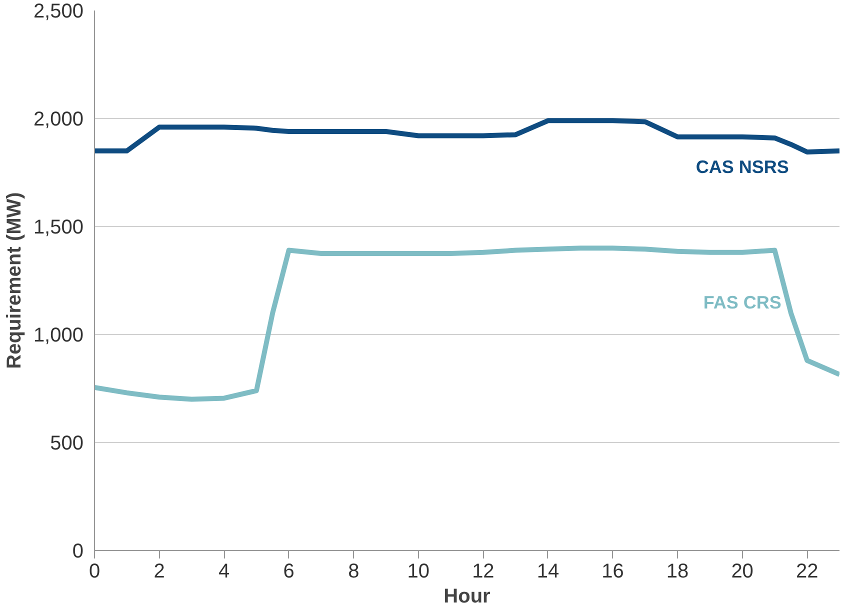 The width and height of the screenshot is (843, 610). Describe the element at coordinates (159, 571) in the screenshot. I see `x-tick-label: 2` at that location.